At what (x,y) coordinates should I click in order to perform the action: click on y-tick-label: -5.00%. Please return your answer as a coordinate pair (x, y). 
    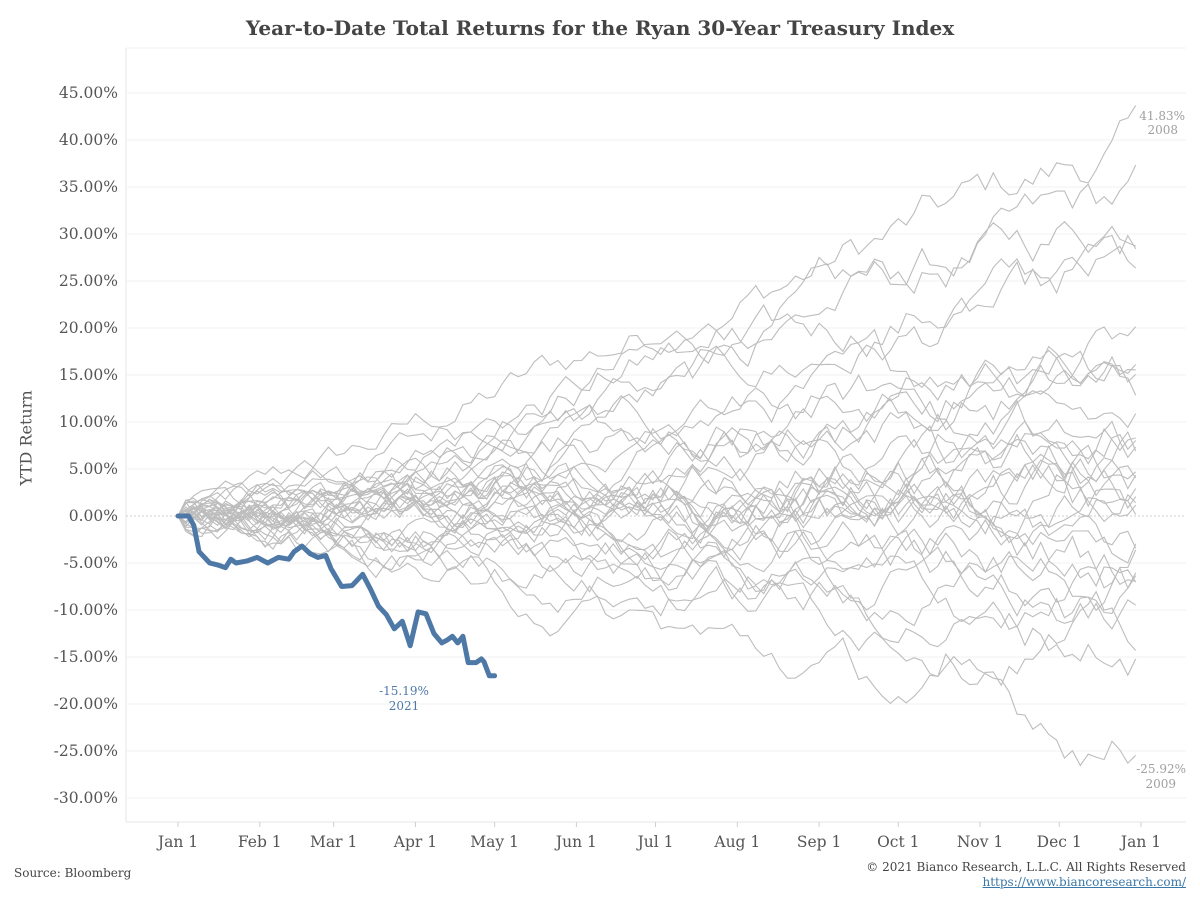
    Looking at the image, I should click on (91, 563).